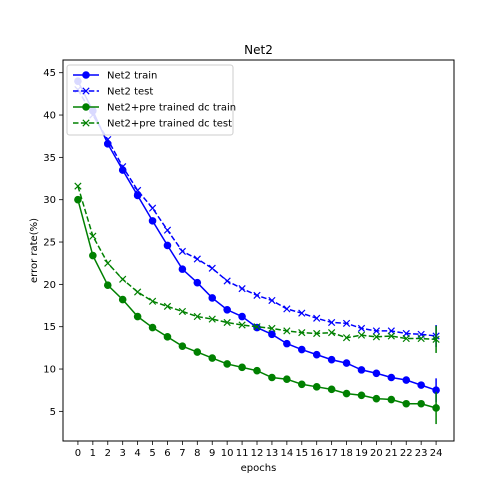 Image resolution: width=504 pixels, height=504 pixels. Describe the element at coordinates (34, 250) in the screenshot. I see `y-axis-label: error rate(%)` at that location.